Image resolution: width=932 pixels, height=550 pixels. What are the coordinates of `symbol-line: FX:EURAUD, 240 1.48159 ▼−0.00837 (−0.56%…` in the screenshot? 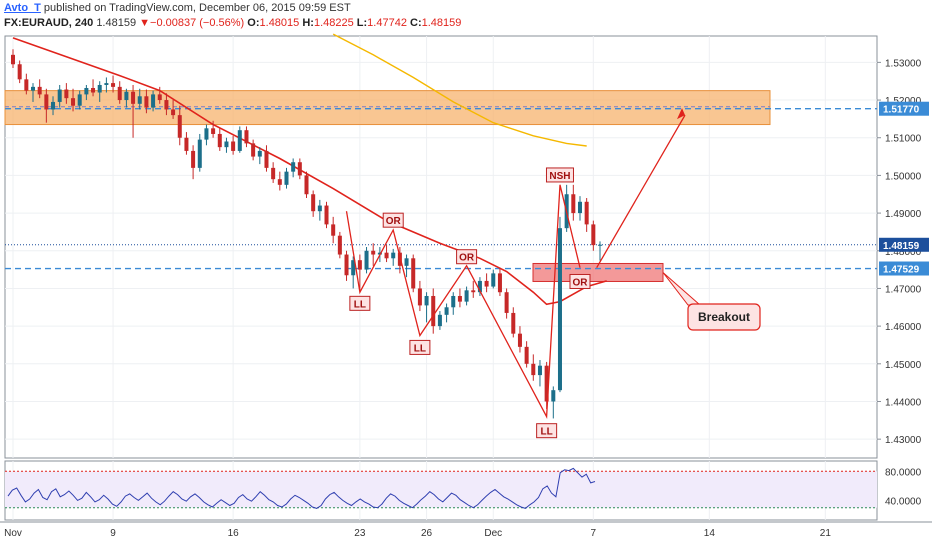 It's located at (232, 23).